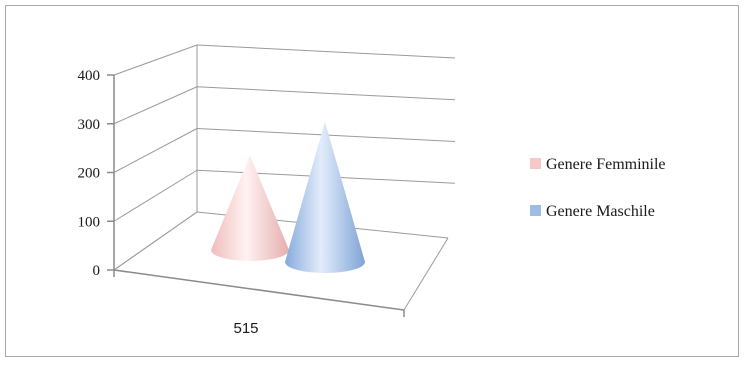 This screenshot has width=746, height=365. I want to click on legend-item: Genere Maschile, so click(592, 211).